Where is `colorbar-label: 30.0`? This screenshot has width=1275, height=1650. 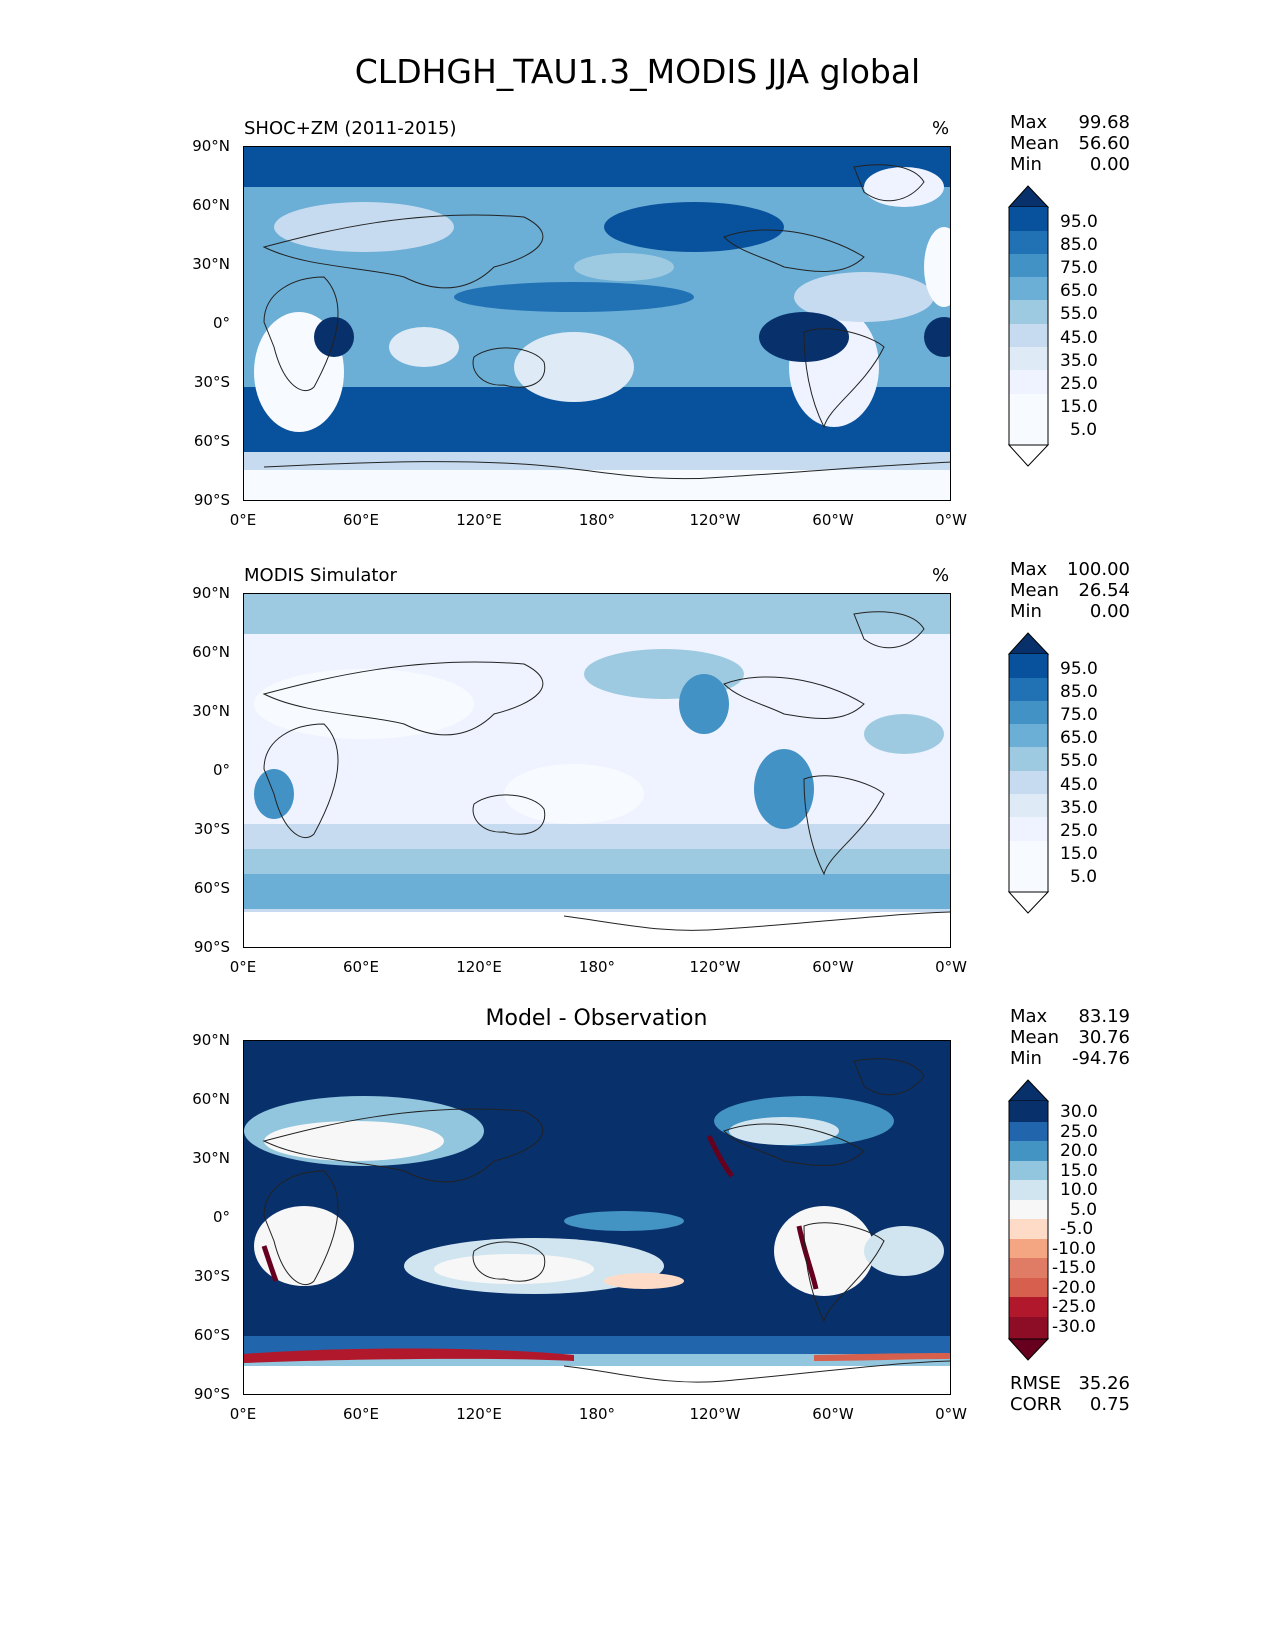
colorbar-label: 30.0 is located at coordinates (1079, 1112).